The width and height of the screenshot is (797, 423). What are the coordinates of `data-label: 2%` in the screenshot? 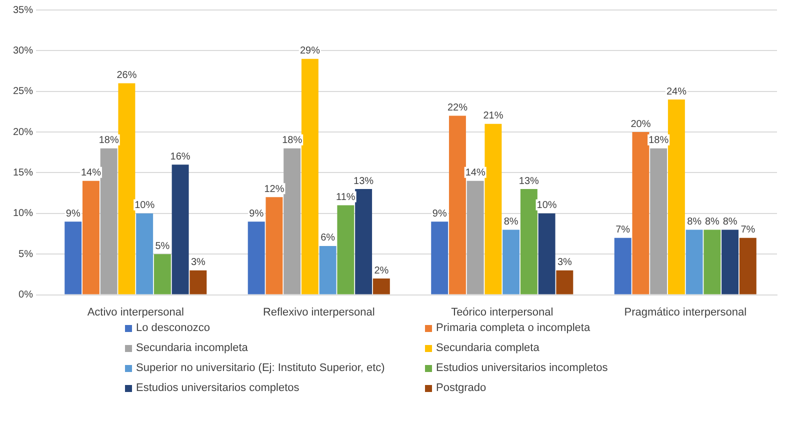 It's located at (381, 270).